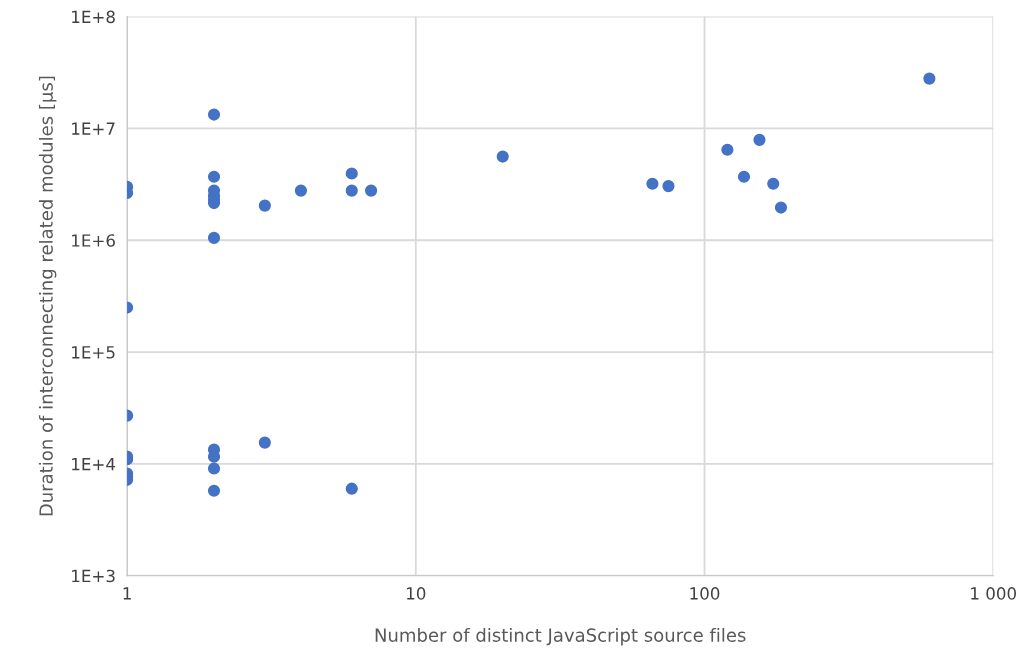 This screenshot has height=664, width=1025. What do you see at coordinates (93, 17) in the screenshot?
I see `y-tick-label: 1E+8` at bounding box center [93, 17].